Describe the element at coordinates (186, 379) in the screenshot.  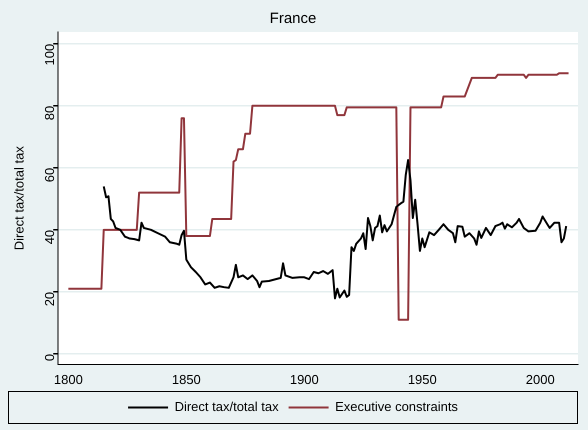
I see `x-tick-label: 1850` at that location.